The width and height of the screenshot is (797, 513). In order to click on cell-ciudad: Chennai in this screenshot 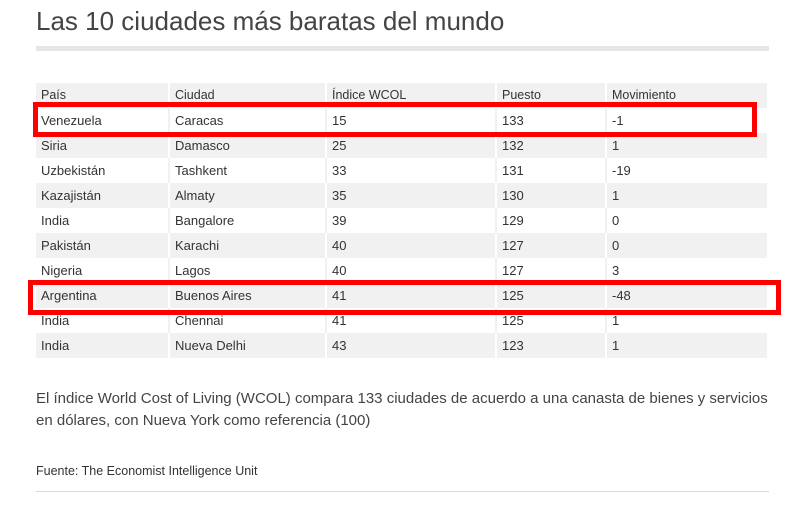, I will do `click(248, 320)`.